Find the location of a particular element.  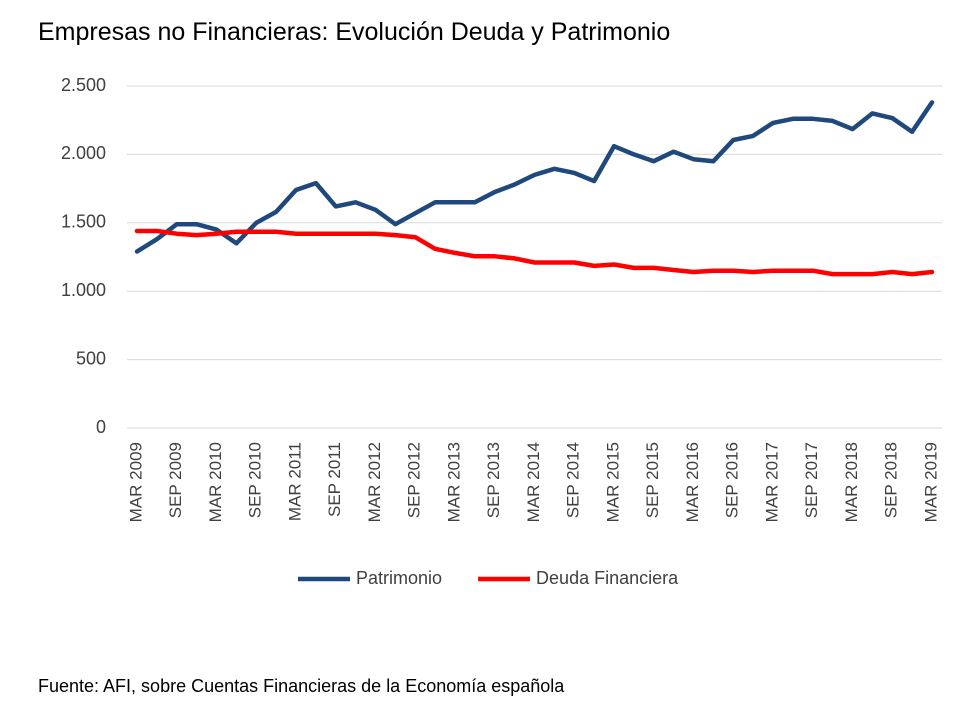

x-tick-label: SEP 2010 is located at coordinates (255, 480).